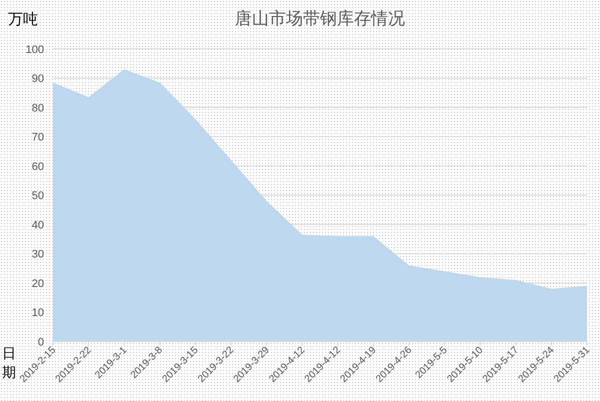 This screenshot has width=600, height=401. I want to click on y-tick-label: 100, so click(35, 50).